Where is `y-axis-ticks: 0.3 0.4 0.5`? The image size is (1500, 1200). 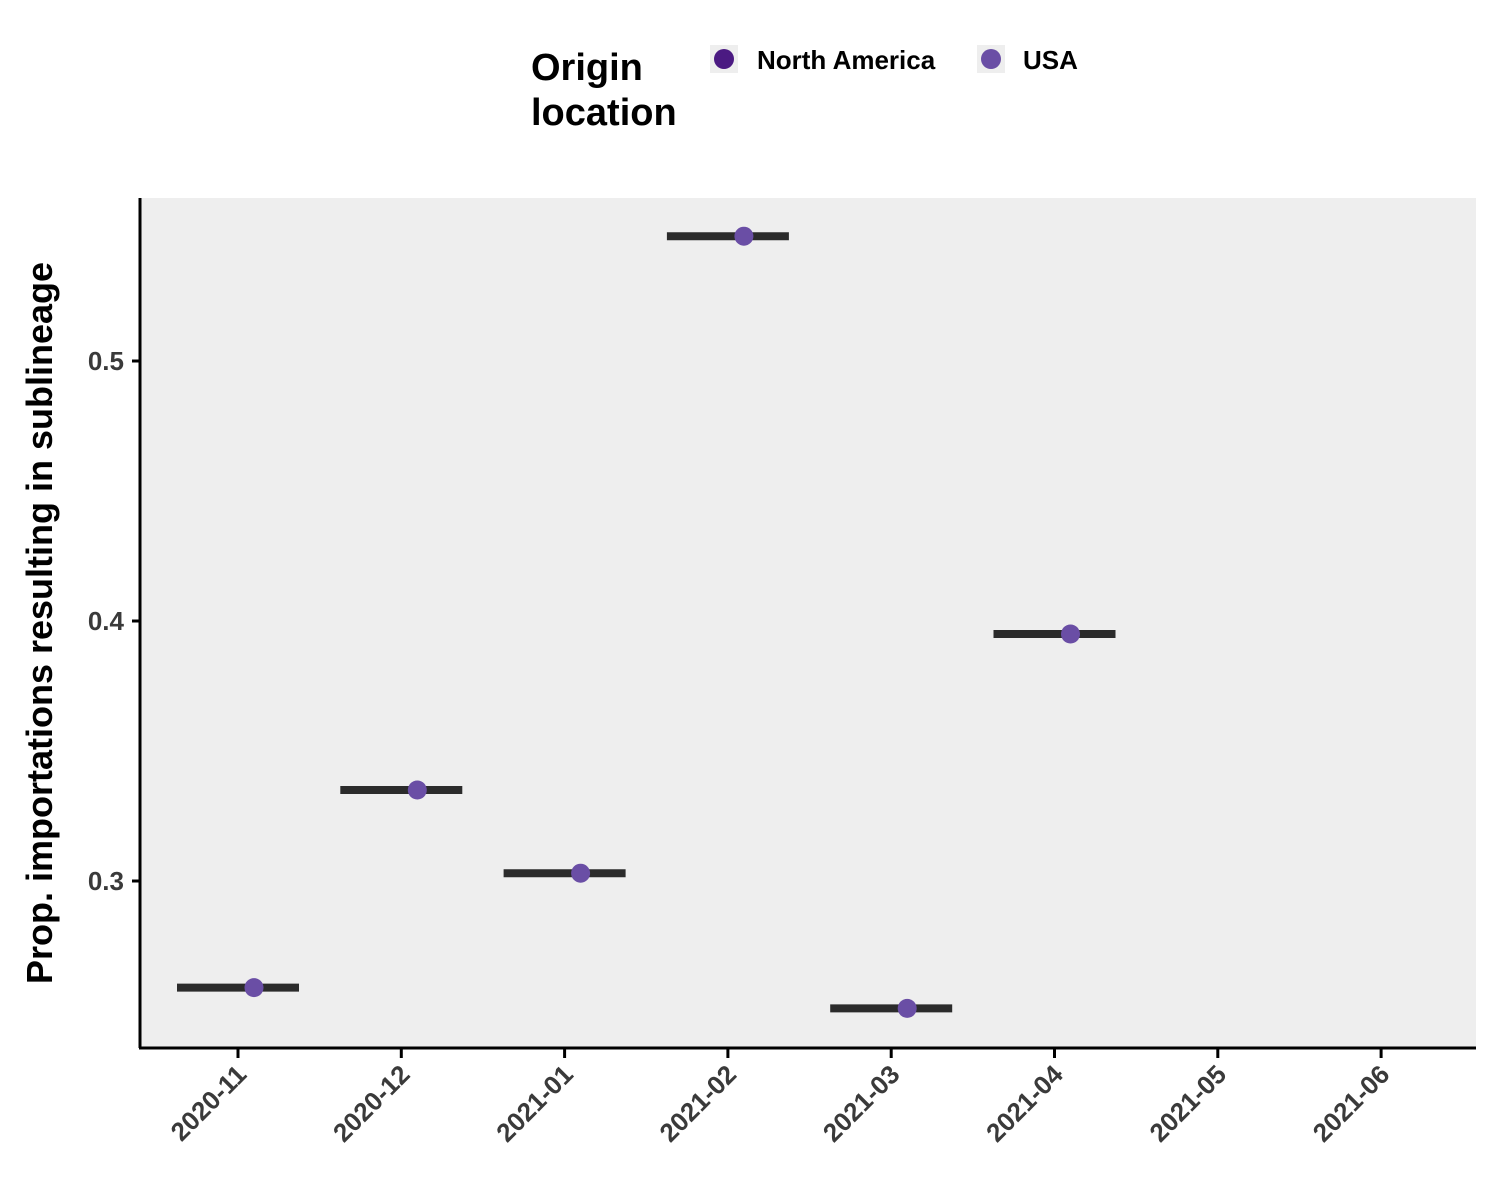
y-axis-ticks: 0.3 0.4 0.5 is located at coordinates (114, 621).